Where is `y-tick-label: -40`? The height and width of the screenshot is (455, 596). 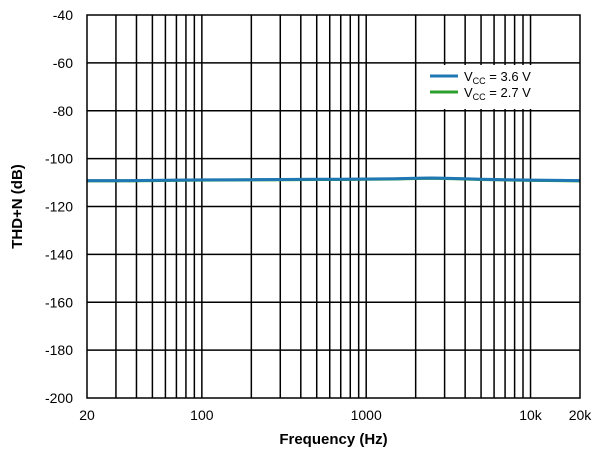
y-tick-label: -40 is located at coordinates (63, 15).